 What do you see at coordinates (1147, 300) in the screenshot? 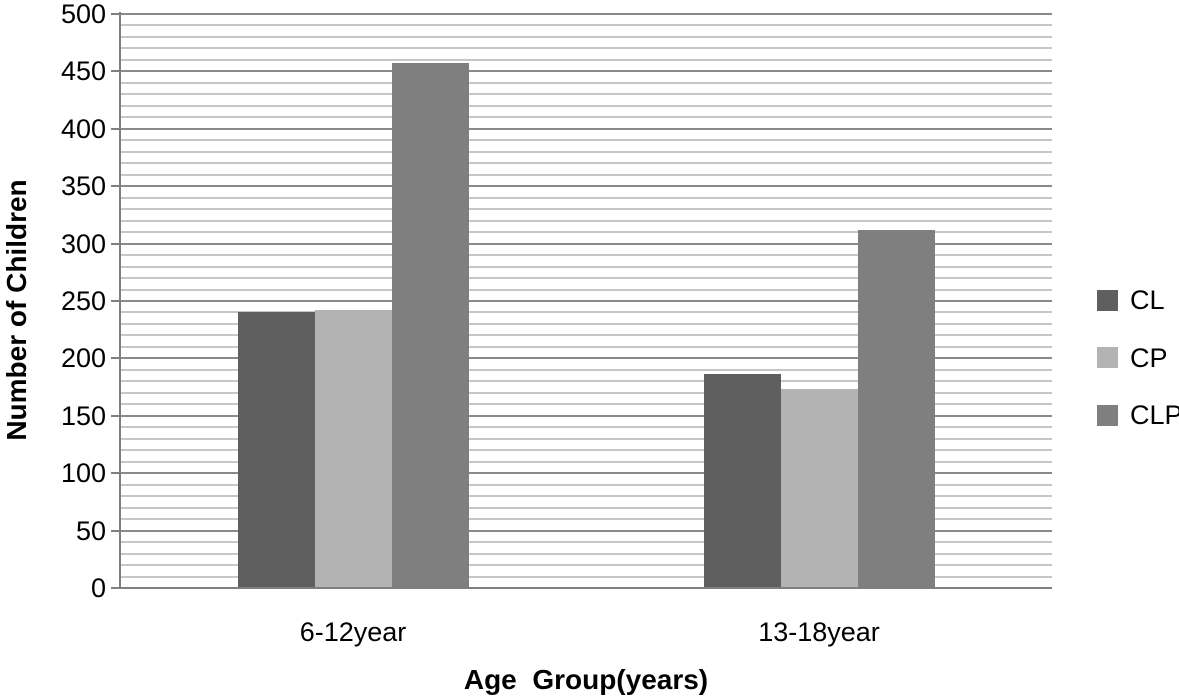
I see `legend-label-CL: CL` at bounding box center [1147, 300].